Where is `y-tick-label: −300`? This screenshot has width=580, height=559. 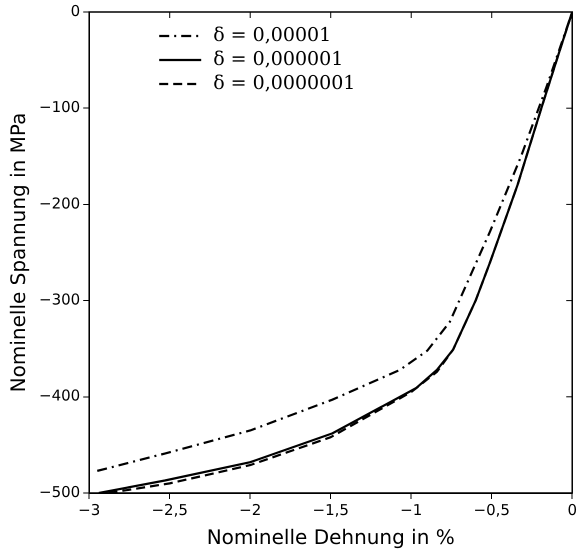 y-tick-label: −300 is located at coordinates (59, 299).